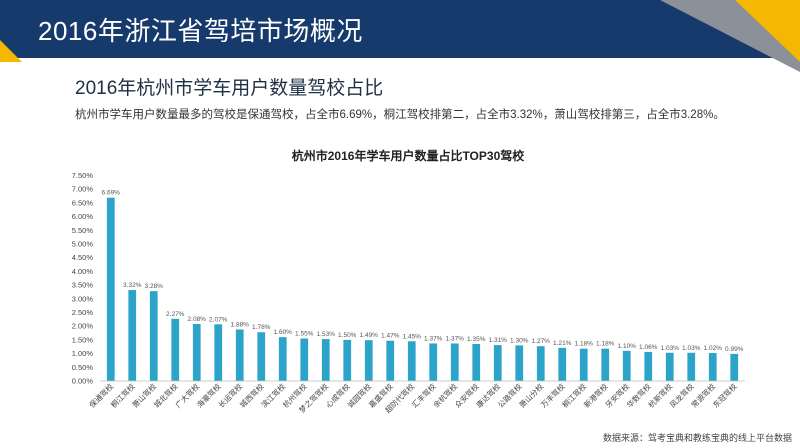 The height and width of the screenshot is (448, 800). What do you see at coordinates (83, 202) in the screenshot?
I see `y-tick-label: 6.50%` at bounding box center [83, 202].